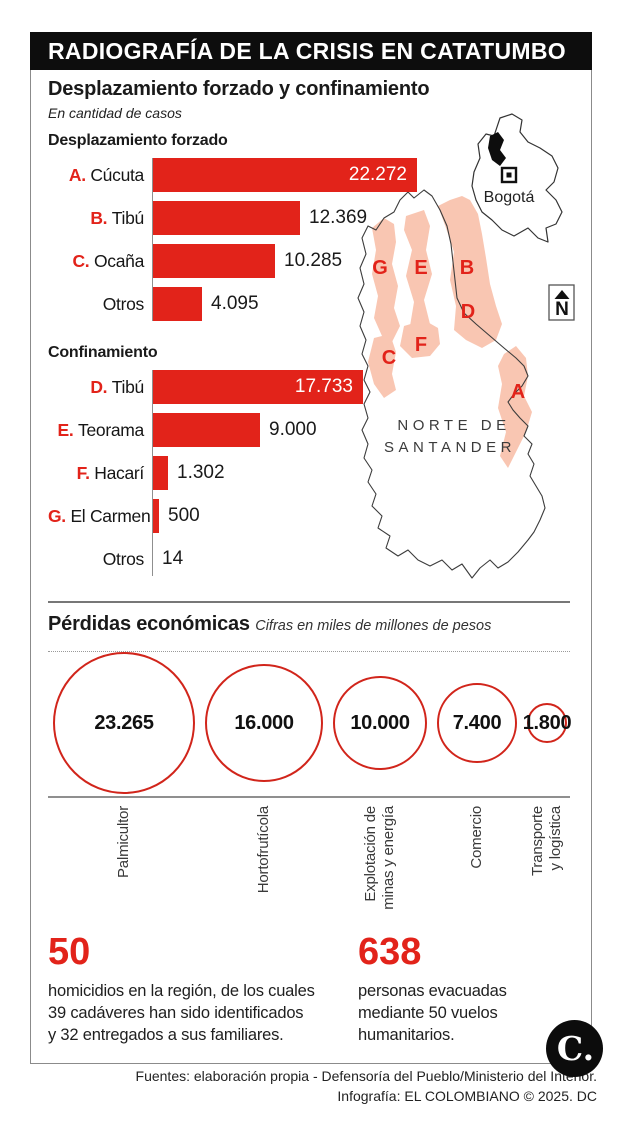  What do you see at coordinates (518, 392) in the screenshot?
I see `map-letter-A: A` at bounding box center [518, 392].